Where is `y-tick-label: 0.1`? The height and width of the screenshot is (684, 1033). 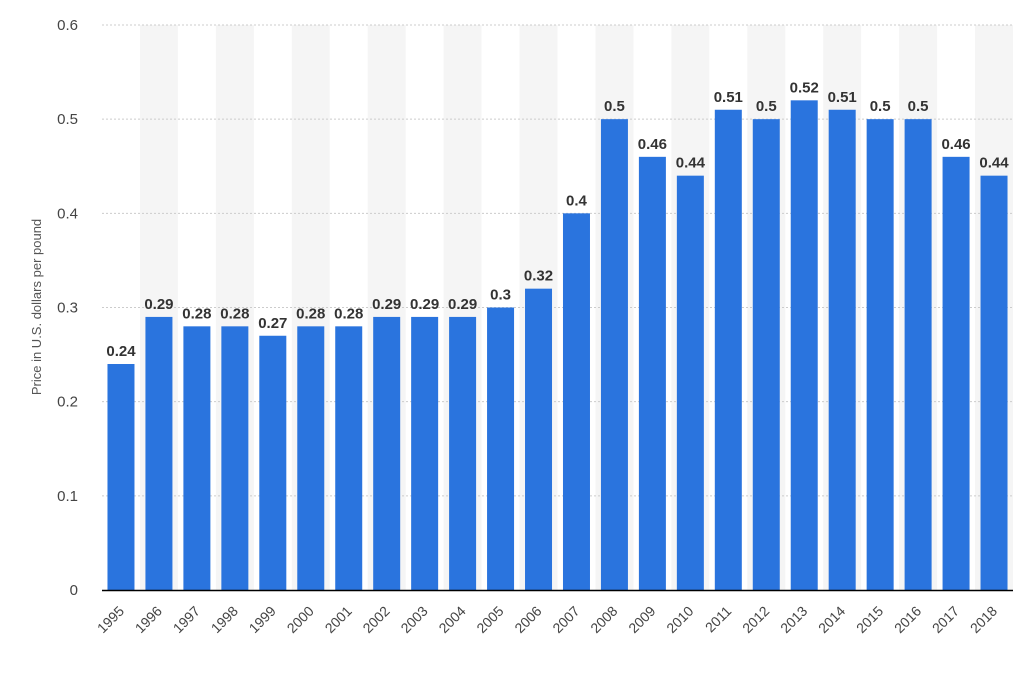 y-tick-label: 0.1 is located at coordinates (67, 496).